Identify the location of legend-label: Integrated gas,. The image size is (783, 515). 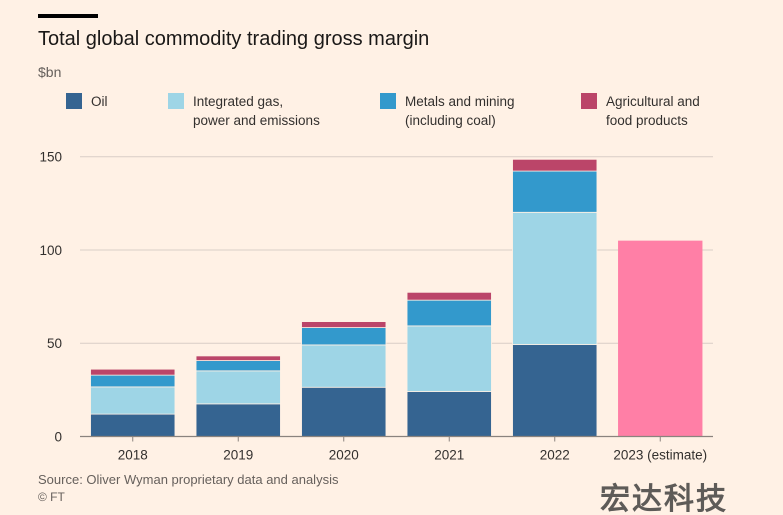
(238, 101).